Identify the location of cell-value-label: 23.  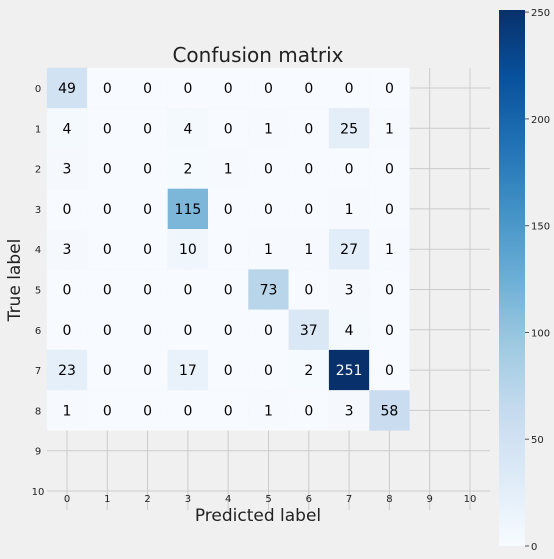
(67, 371).